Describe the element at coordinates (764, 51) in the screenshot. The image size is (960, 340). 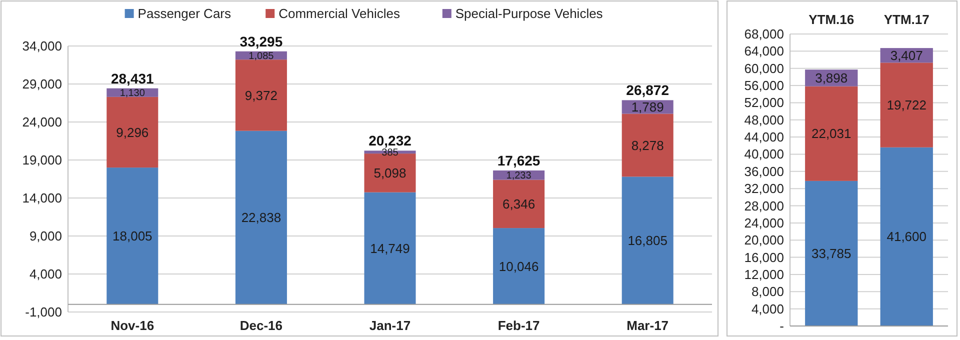
I see `y-tick-label: 64,000` at that location.